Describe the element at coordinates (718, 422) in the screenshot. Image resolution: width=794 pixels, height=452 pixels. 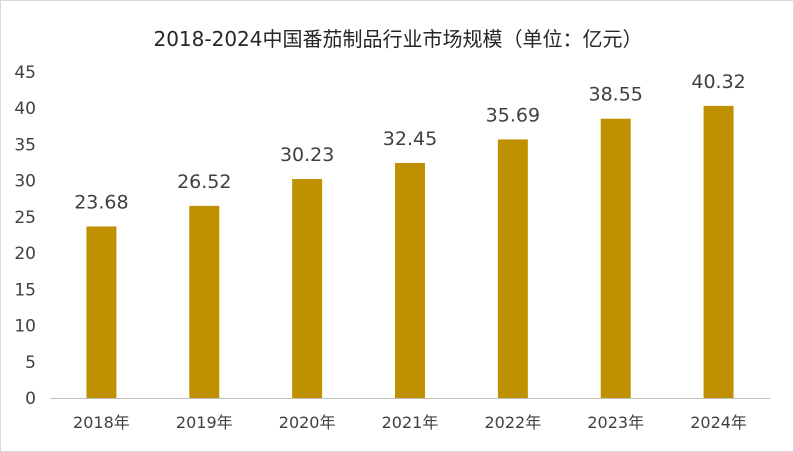
I see `x-tick-label: 2024年` at that location.